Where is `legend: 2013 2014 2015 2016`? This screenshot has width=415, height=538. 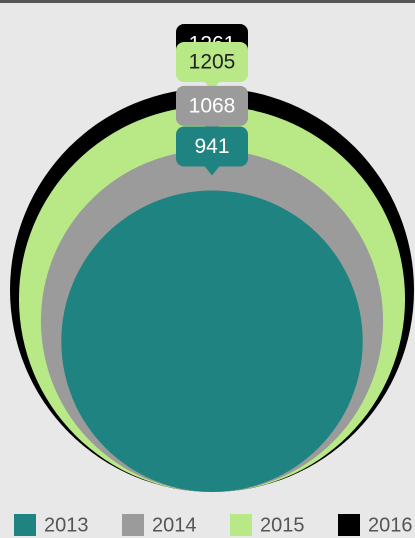 legend: 2013 2014 2015 2016 is located at coordinates (213, 525).